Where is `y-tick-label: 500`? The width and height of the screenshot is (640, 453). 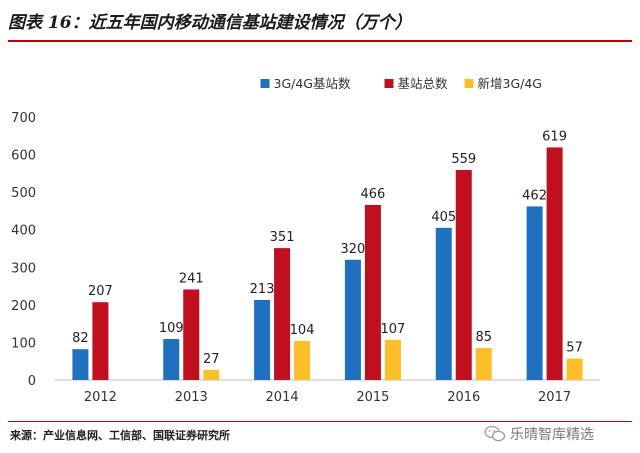
y-tick-label: 500 is located at coordinates (23, 193).